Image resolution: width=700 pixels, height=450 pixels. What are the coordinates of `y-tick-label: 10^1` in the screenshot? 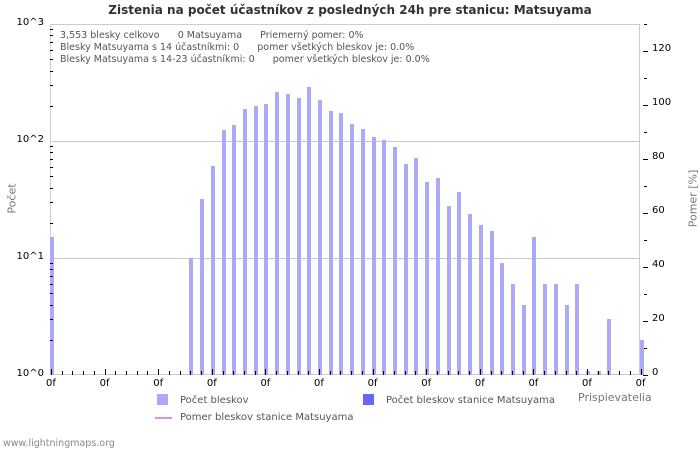 It's located at (30, 256).